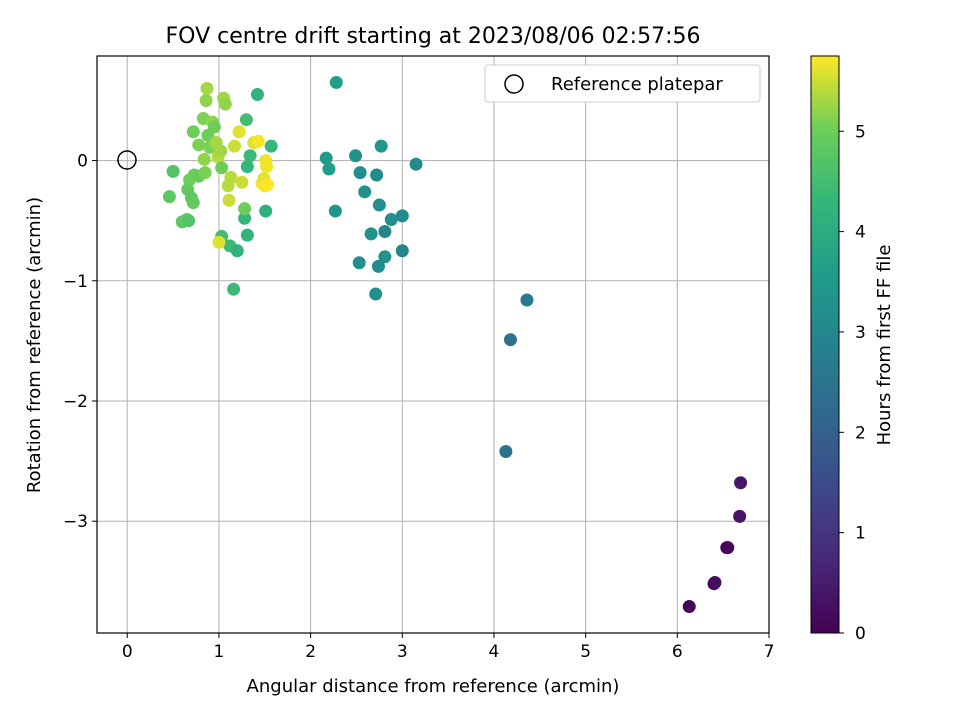 This screenshot has height=720, width=960. What do you see at coordinates (448, 647) in the screenshot?
I see `x-axis-ticks: 0 1 2 3 4 5 6 7` at bounding box center [448, 647].